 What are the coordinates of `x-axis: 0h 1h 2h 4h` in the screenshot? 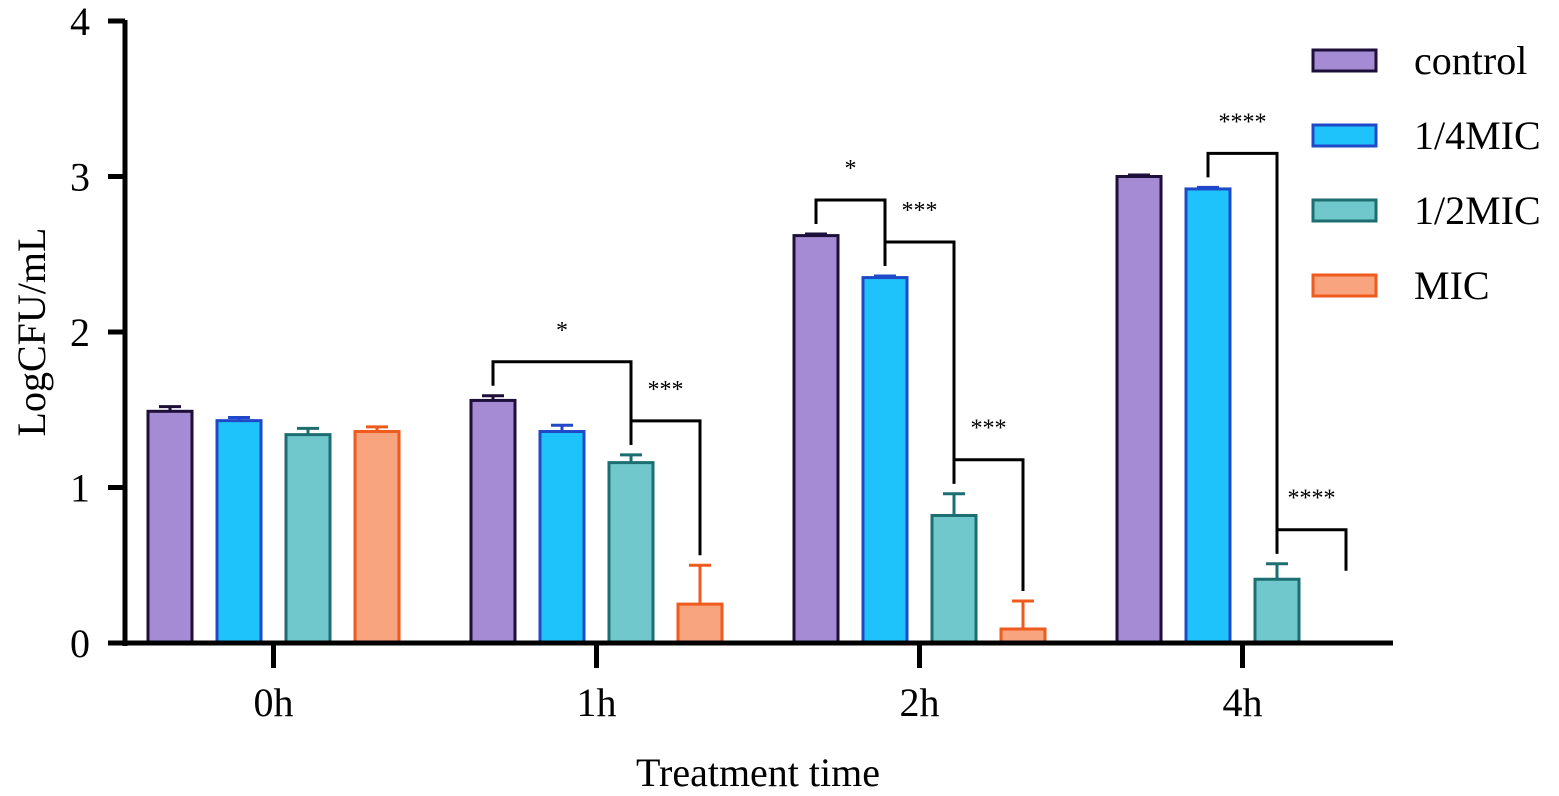 It's located at (758, 684).